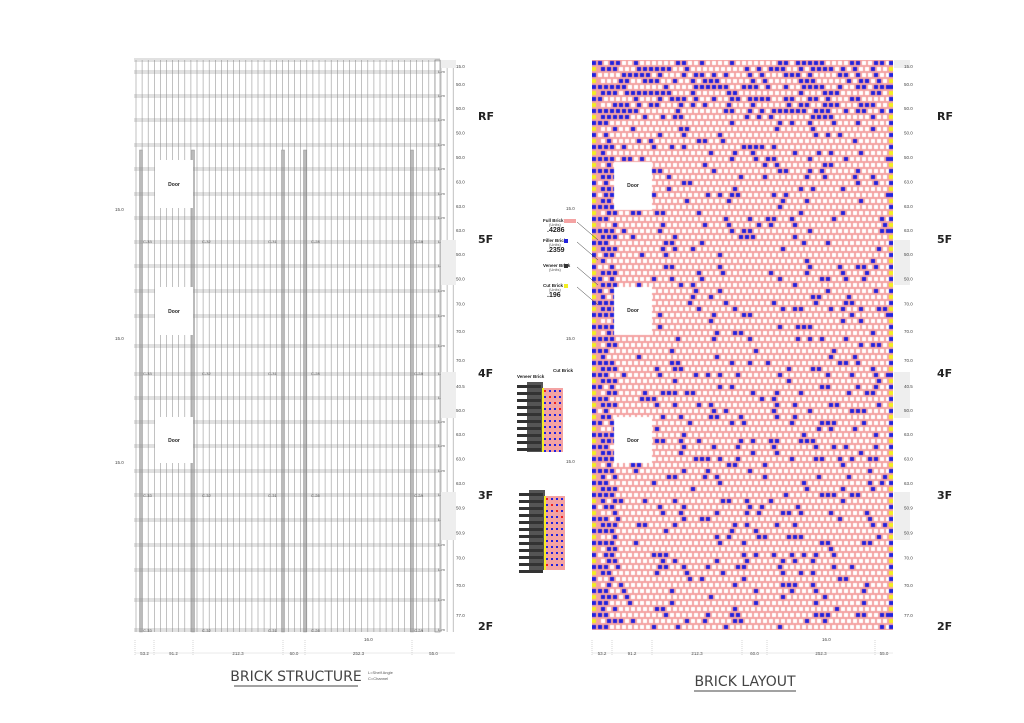  Describe the element at coordinates (944, 495) in the screenshot. I see `floor-label: 3F` at that location.